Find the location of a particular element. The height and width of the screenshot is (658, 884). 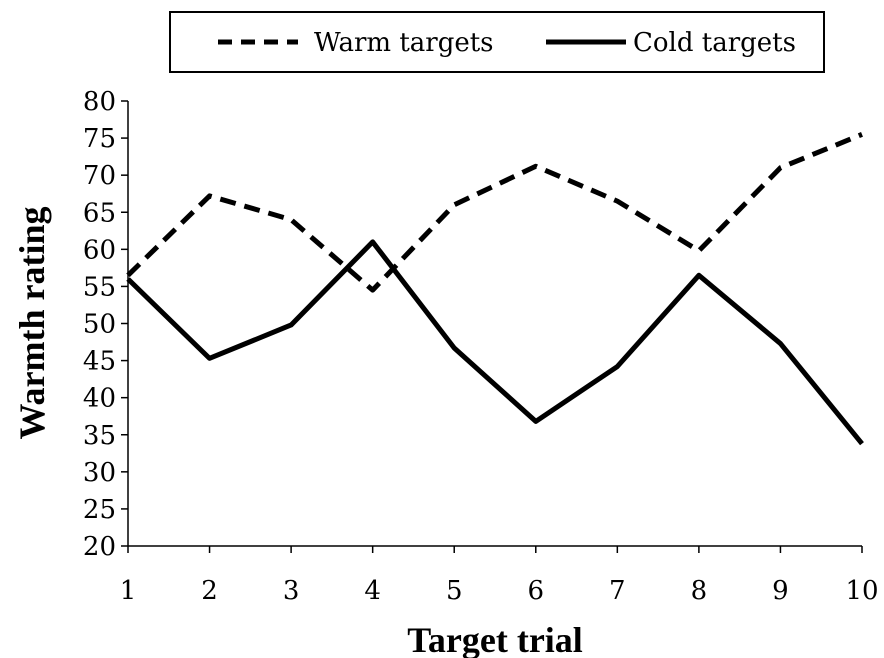

x-tick-label: 3 is located at coordinates (291, 591).